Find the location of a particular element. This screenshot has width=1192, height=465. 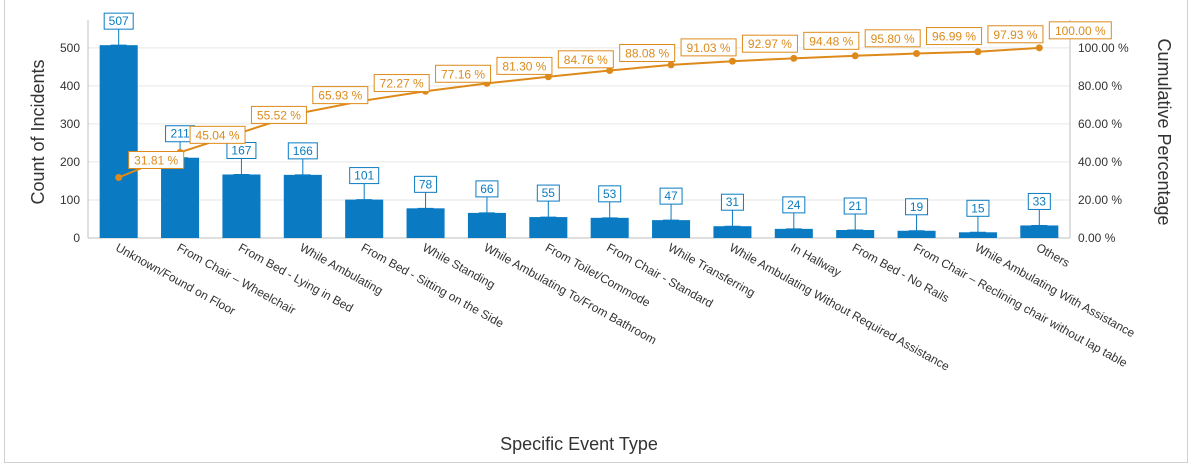

cumulative-data-label: 65.93 % is located at coordinates (340, 96).